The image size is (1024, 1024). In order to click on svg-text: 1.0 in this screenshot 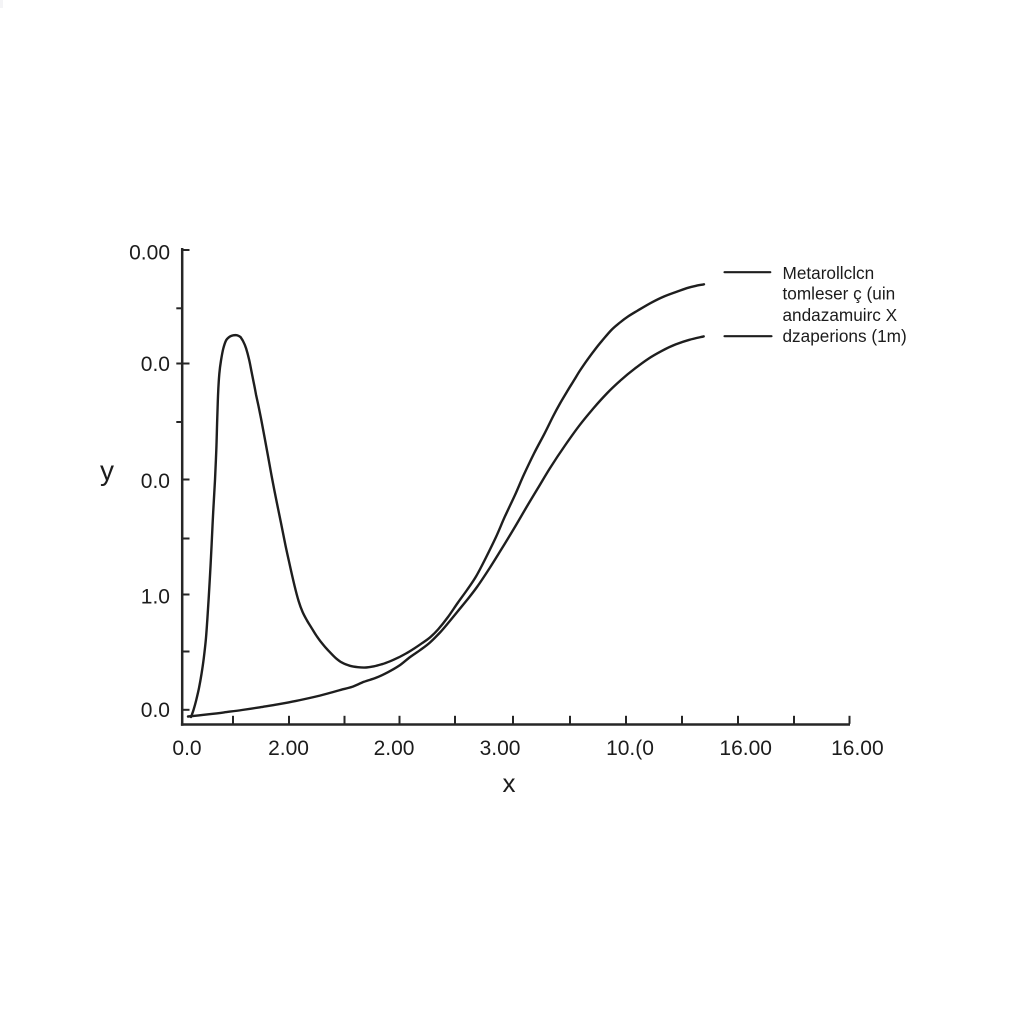, I will do `click(155, 596)`.